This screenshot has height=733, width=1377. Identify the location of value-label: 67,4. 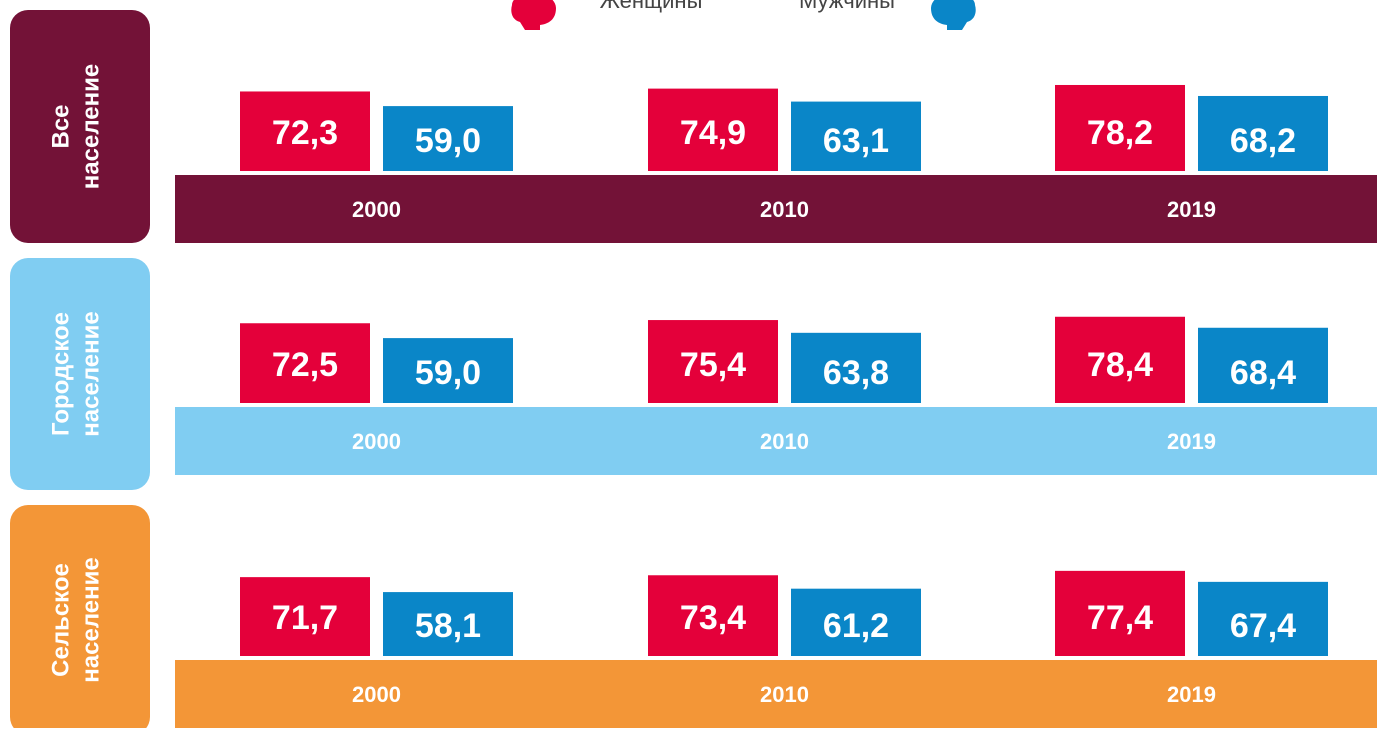
(1263, 626).